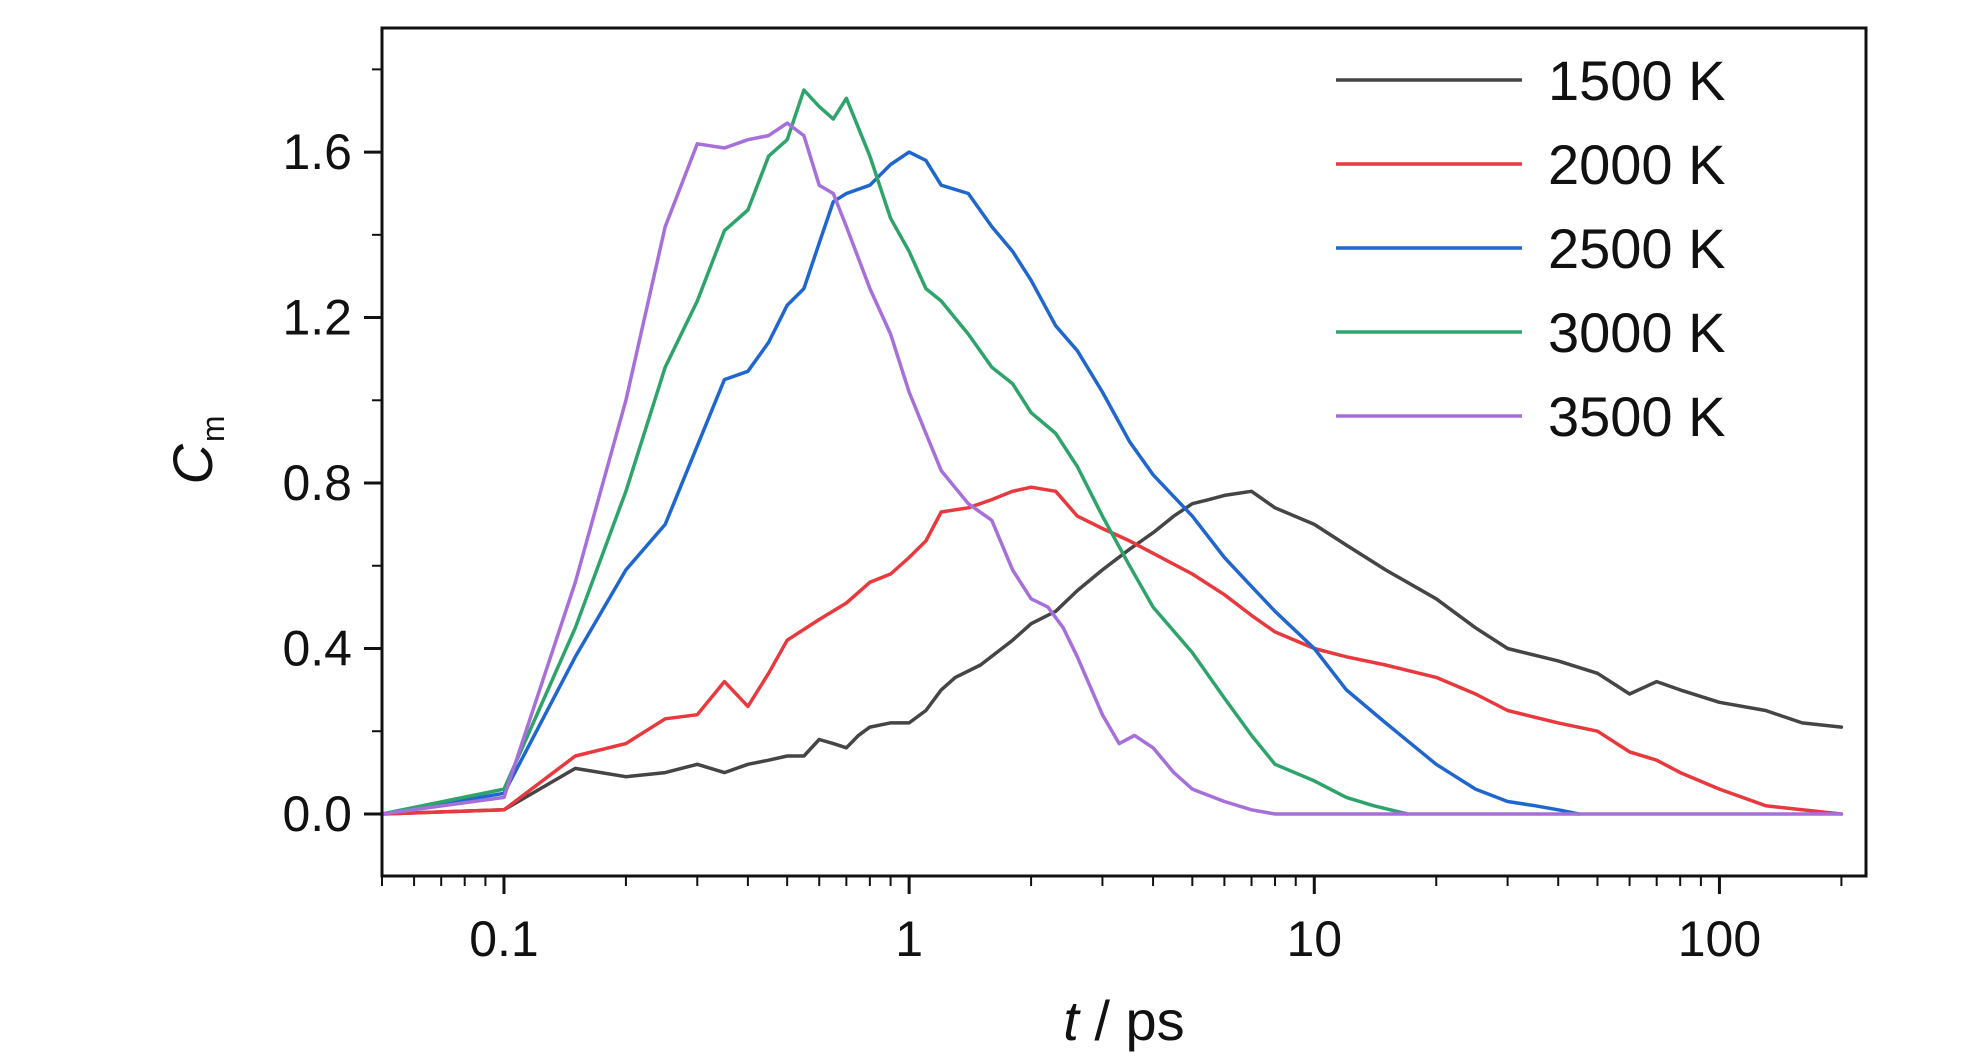 The height and width of the screenshot is (1063, 1984). What do you see at coordinates (1637, 164) in the screenshot?
I see `legend-label-1: 2000 K` at bounding box center [1637, 164].